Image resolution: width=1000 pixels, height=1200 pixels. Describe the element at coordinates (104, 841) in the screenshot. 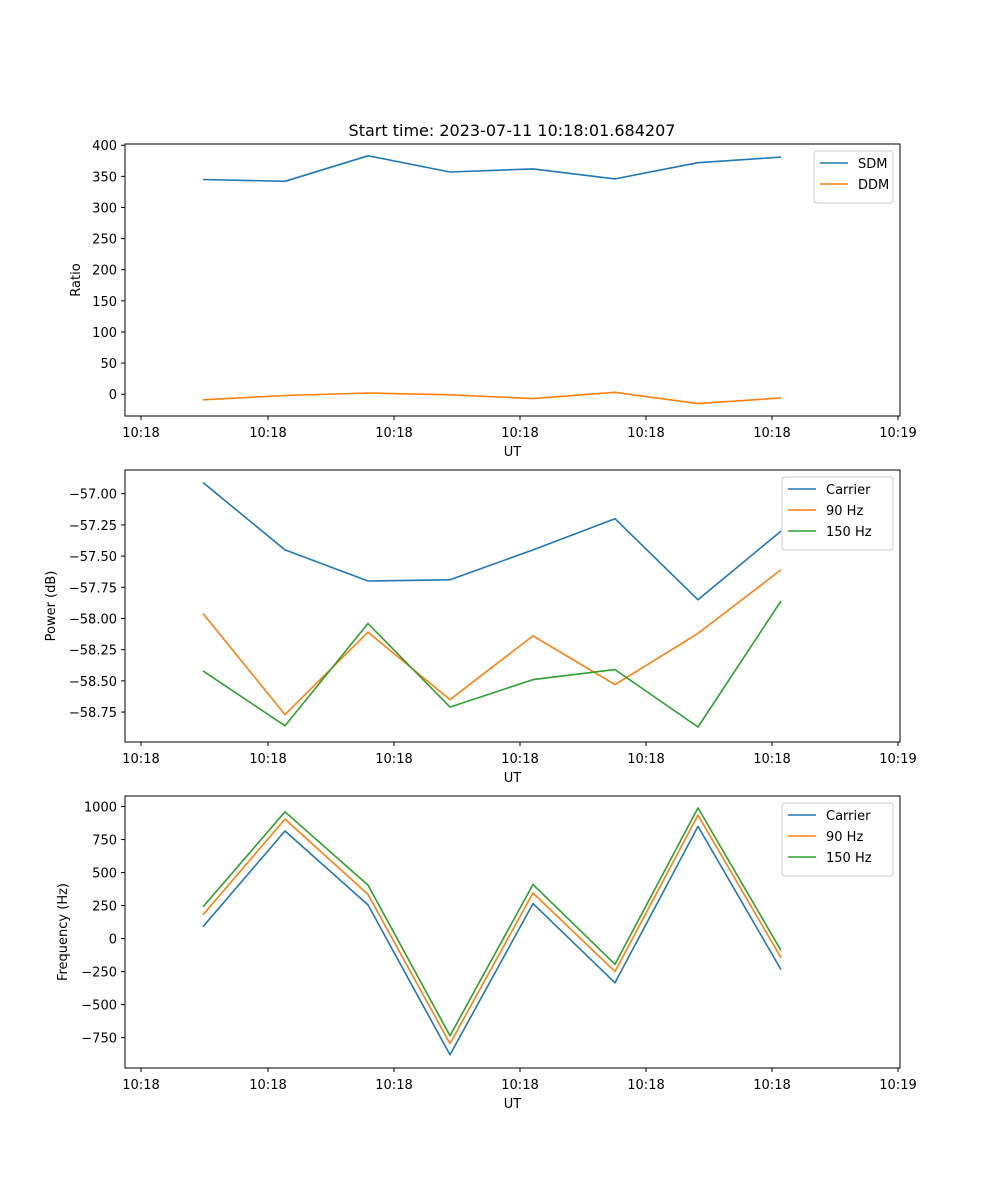

I see `y-tick-label: 750` at that location.